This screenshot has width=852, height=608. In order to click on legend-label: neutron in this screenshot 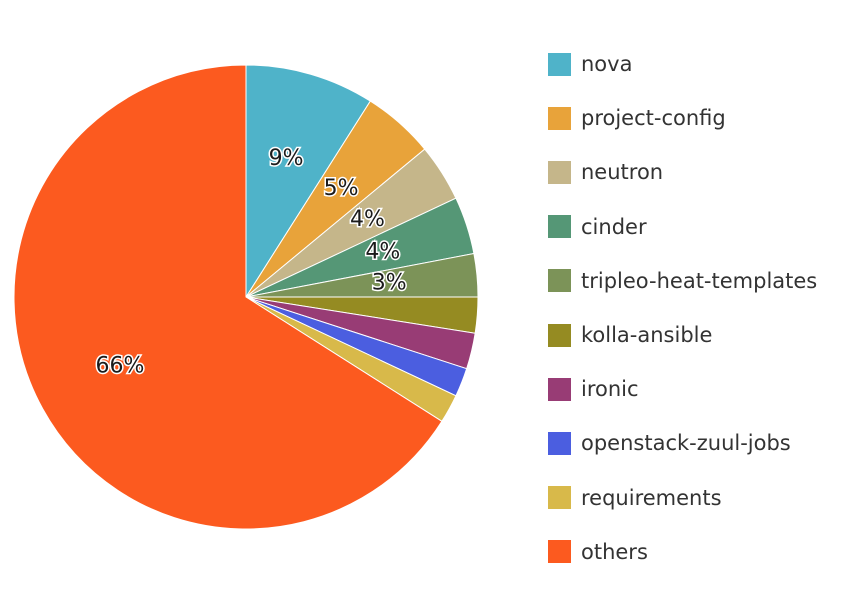, I will do `click(622, 172)`.